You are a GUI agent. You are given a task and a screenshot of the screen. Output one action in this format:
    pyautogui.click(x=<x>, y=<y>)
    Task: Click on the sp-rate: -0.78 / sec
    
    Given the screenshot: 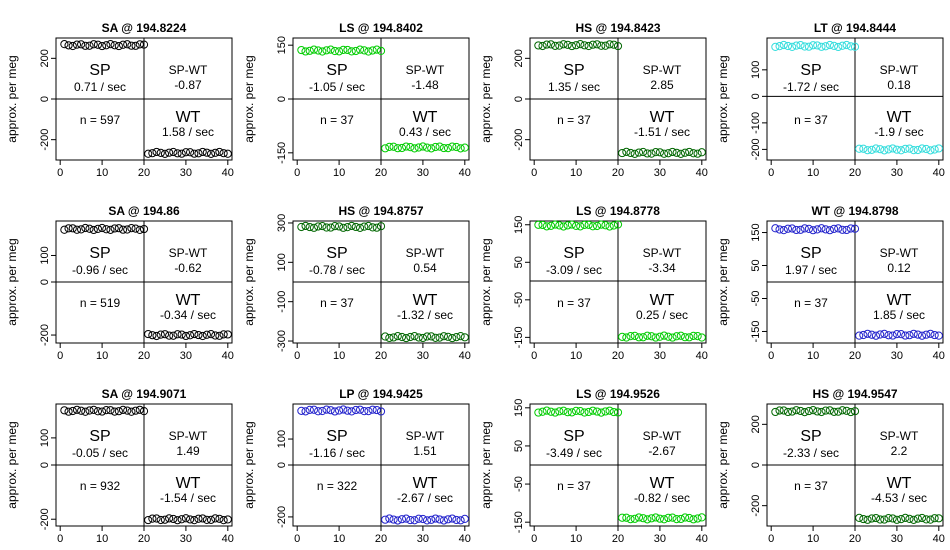 What is the action you would take?
    pyautogui.click(x=337, y=270)
    